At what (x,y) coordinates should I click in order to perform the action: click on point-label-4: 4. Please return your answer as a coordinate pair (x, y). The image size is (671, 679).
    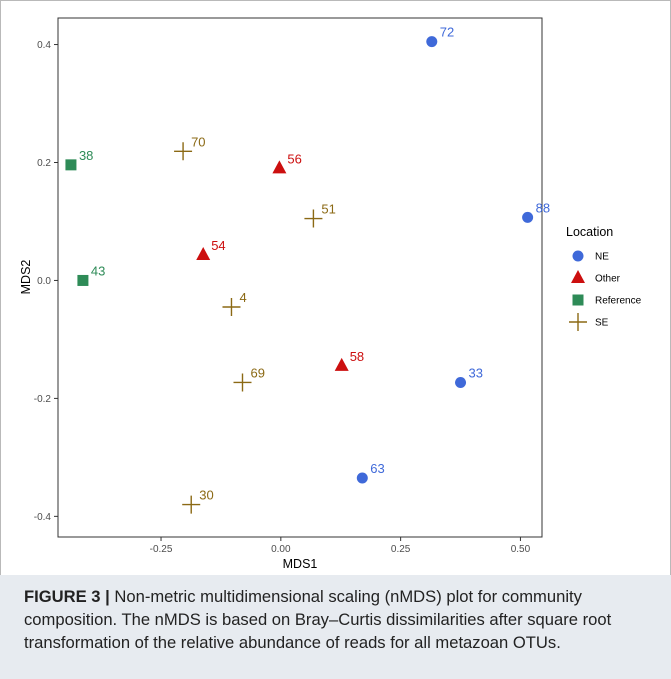
    Looking at the image, I should click on (242, 297).